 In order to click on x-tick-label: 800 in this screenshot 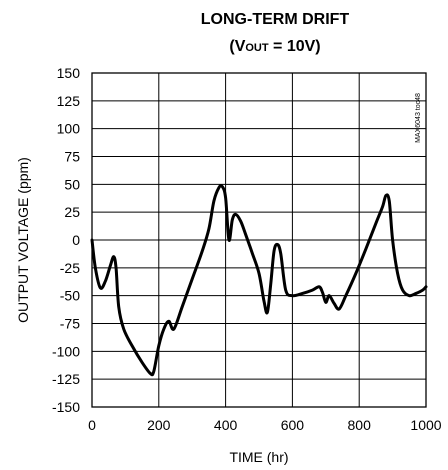, I will do `click(360, 425)`.